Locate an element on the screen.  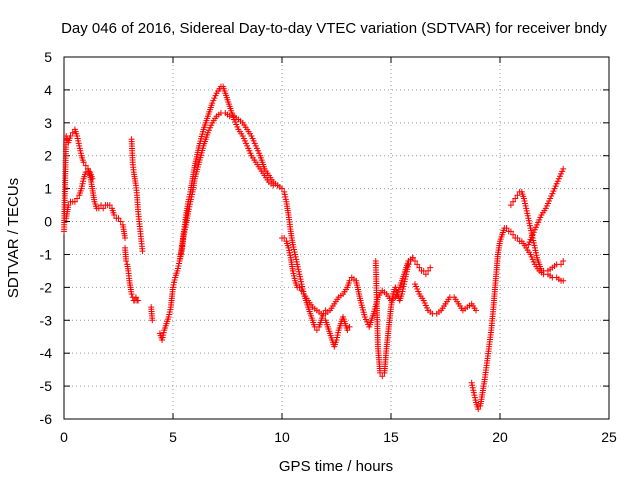
x-tick-label: 25 is located at coordinates (609, 437).